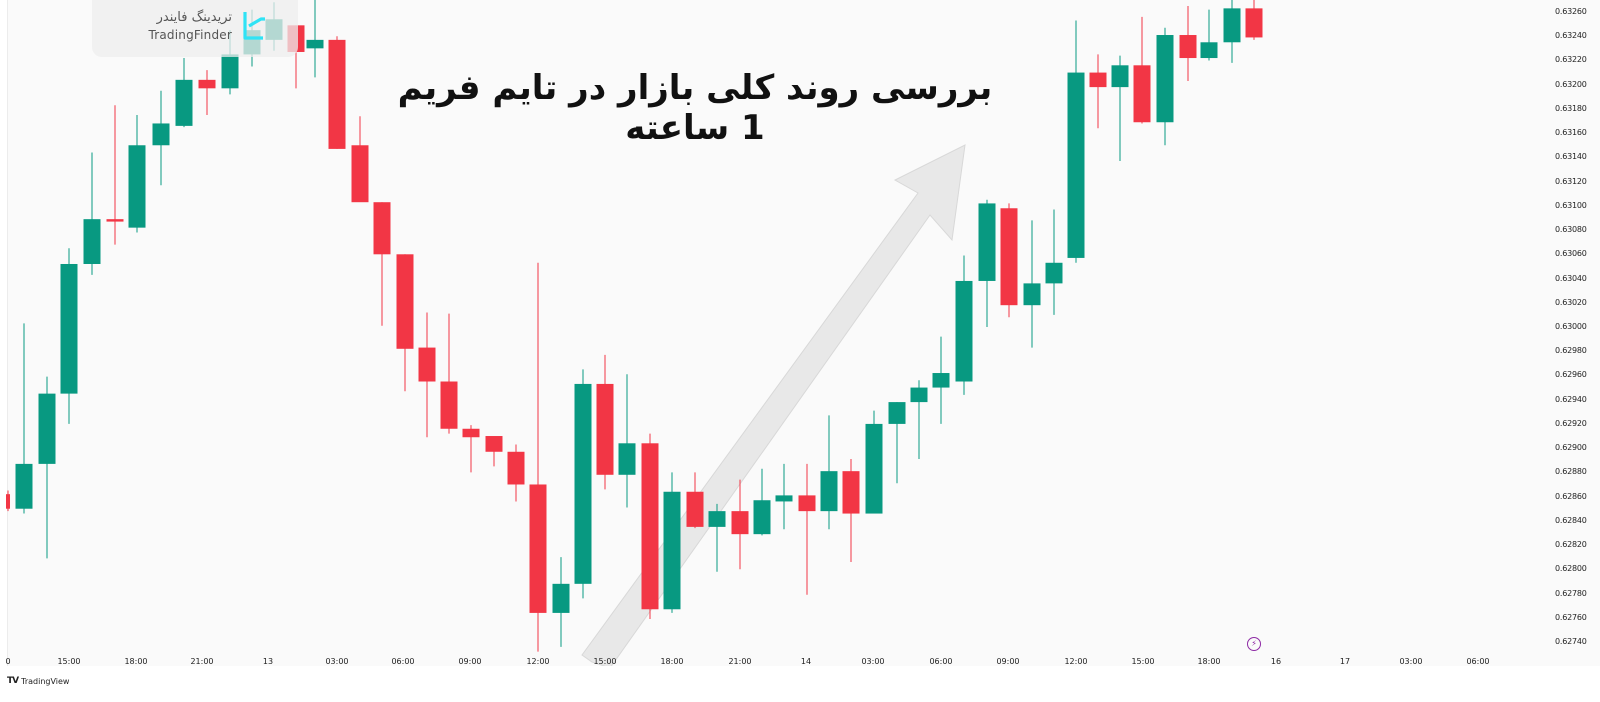 Image resolution: width=1600 pixels, height=702 pixels. I want to click on price-tick-label: 0.62920, so click(1571, 423).